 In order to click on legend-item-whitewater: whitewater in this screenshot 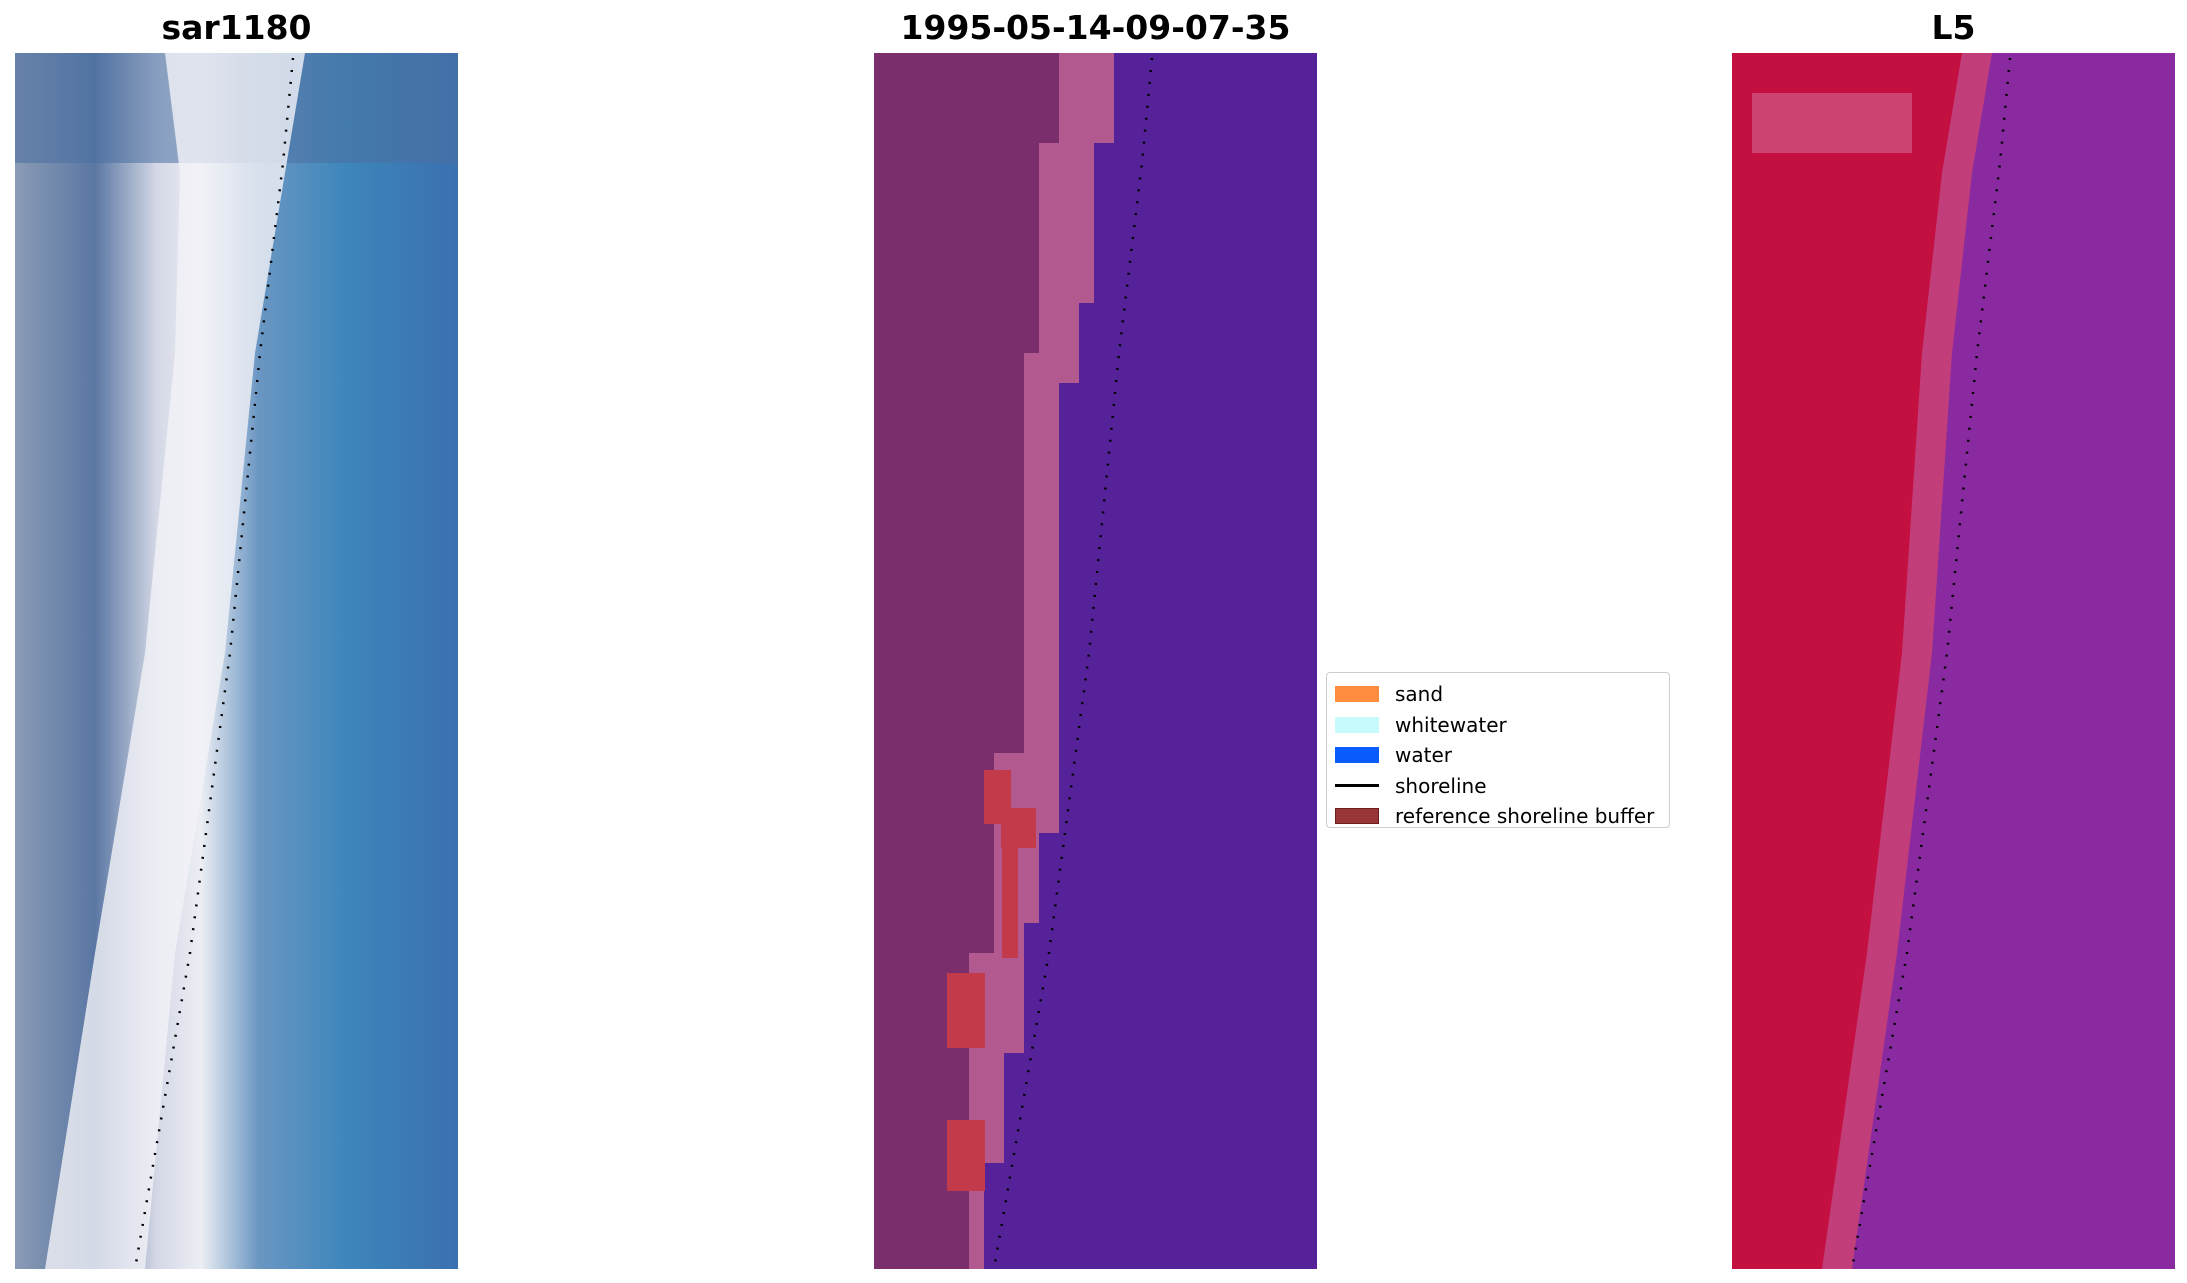, I will do `click(1502, 725)`.